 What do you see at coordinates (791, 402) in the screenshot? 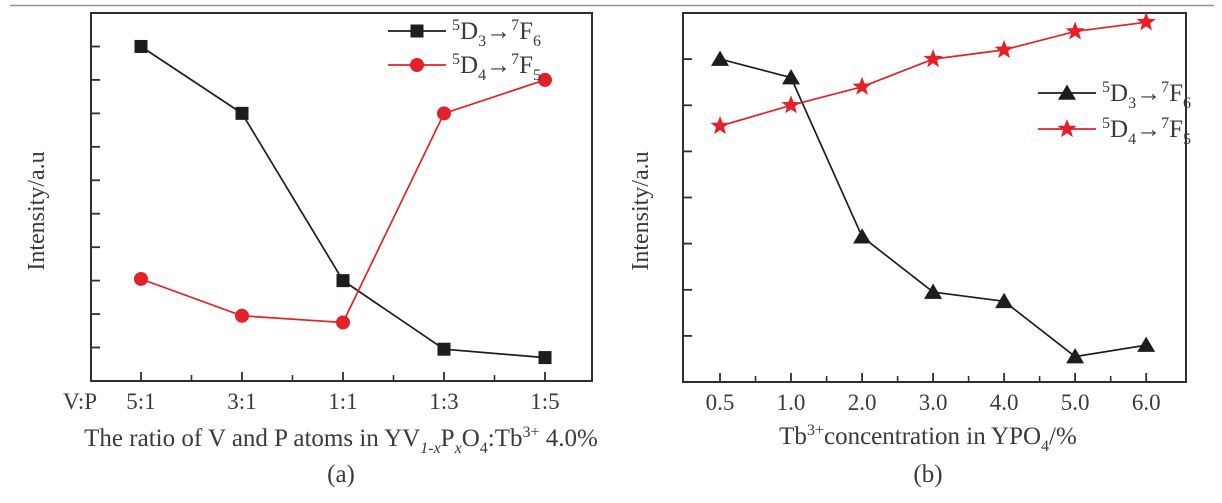
I see `x-tick-label: 1.0` at bounding box center [791, 402].